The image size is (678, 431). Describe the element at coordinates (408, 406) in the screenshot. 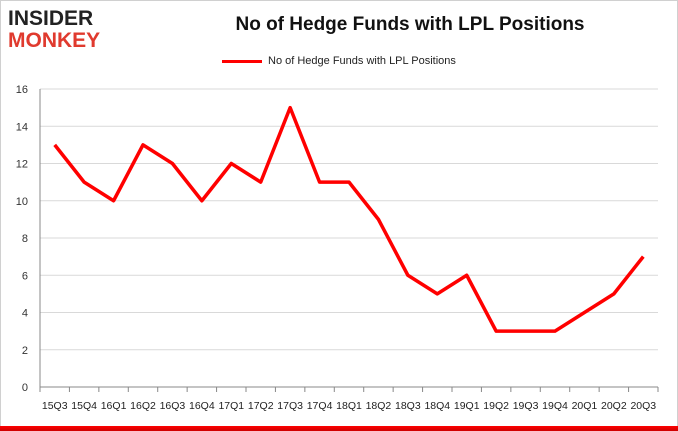

I see `x-tick-label: 18Q3` at that location.